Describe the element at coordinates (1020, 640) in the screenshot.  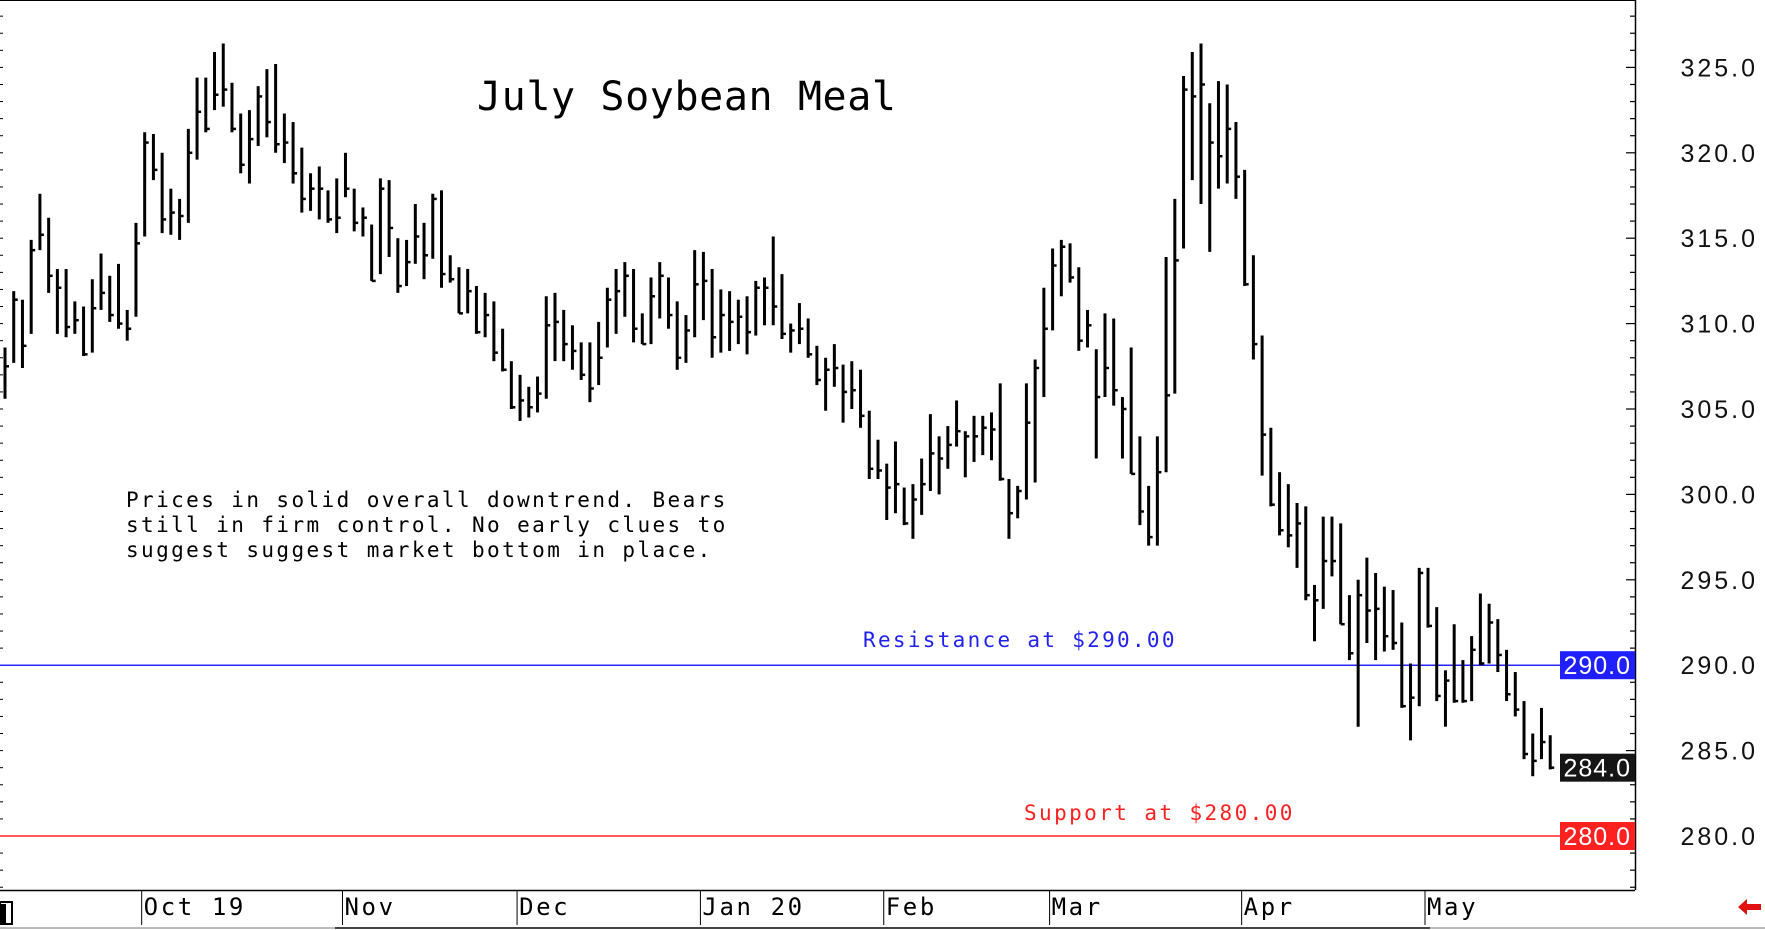
I see `resistance-label: Resistance at $290.00` at that location.